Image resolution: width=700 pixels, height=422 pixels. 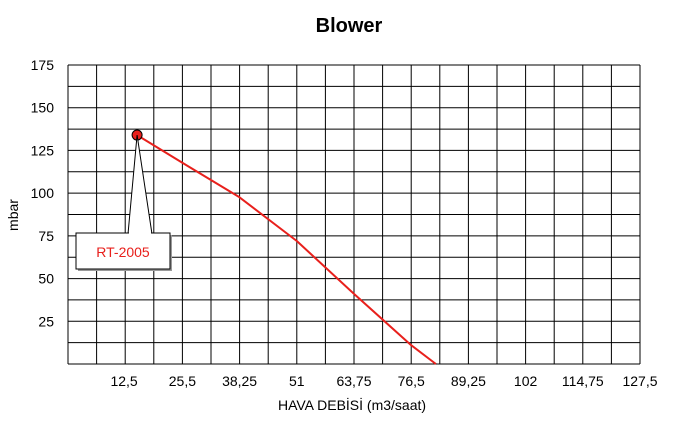 What do you see at coordinates (583, 381) in the screenshot?
I see `x-tick-label: 114,75` at bounding box center [583, 381].